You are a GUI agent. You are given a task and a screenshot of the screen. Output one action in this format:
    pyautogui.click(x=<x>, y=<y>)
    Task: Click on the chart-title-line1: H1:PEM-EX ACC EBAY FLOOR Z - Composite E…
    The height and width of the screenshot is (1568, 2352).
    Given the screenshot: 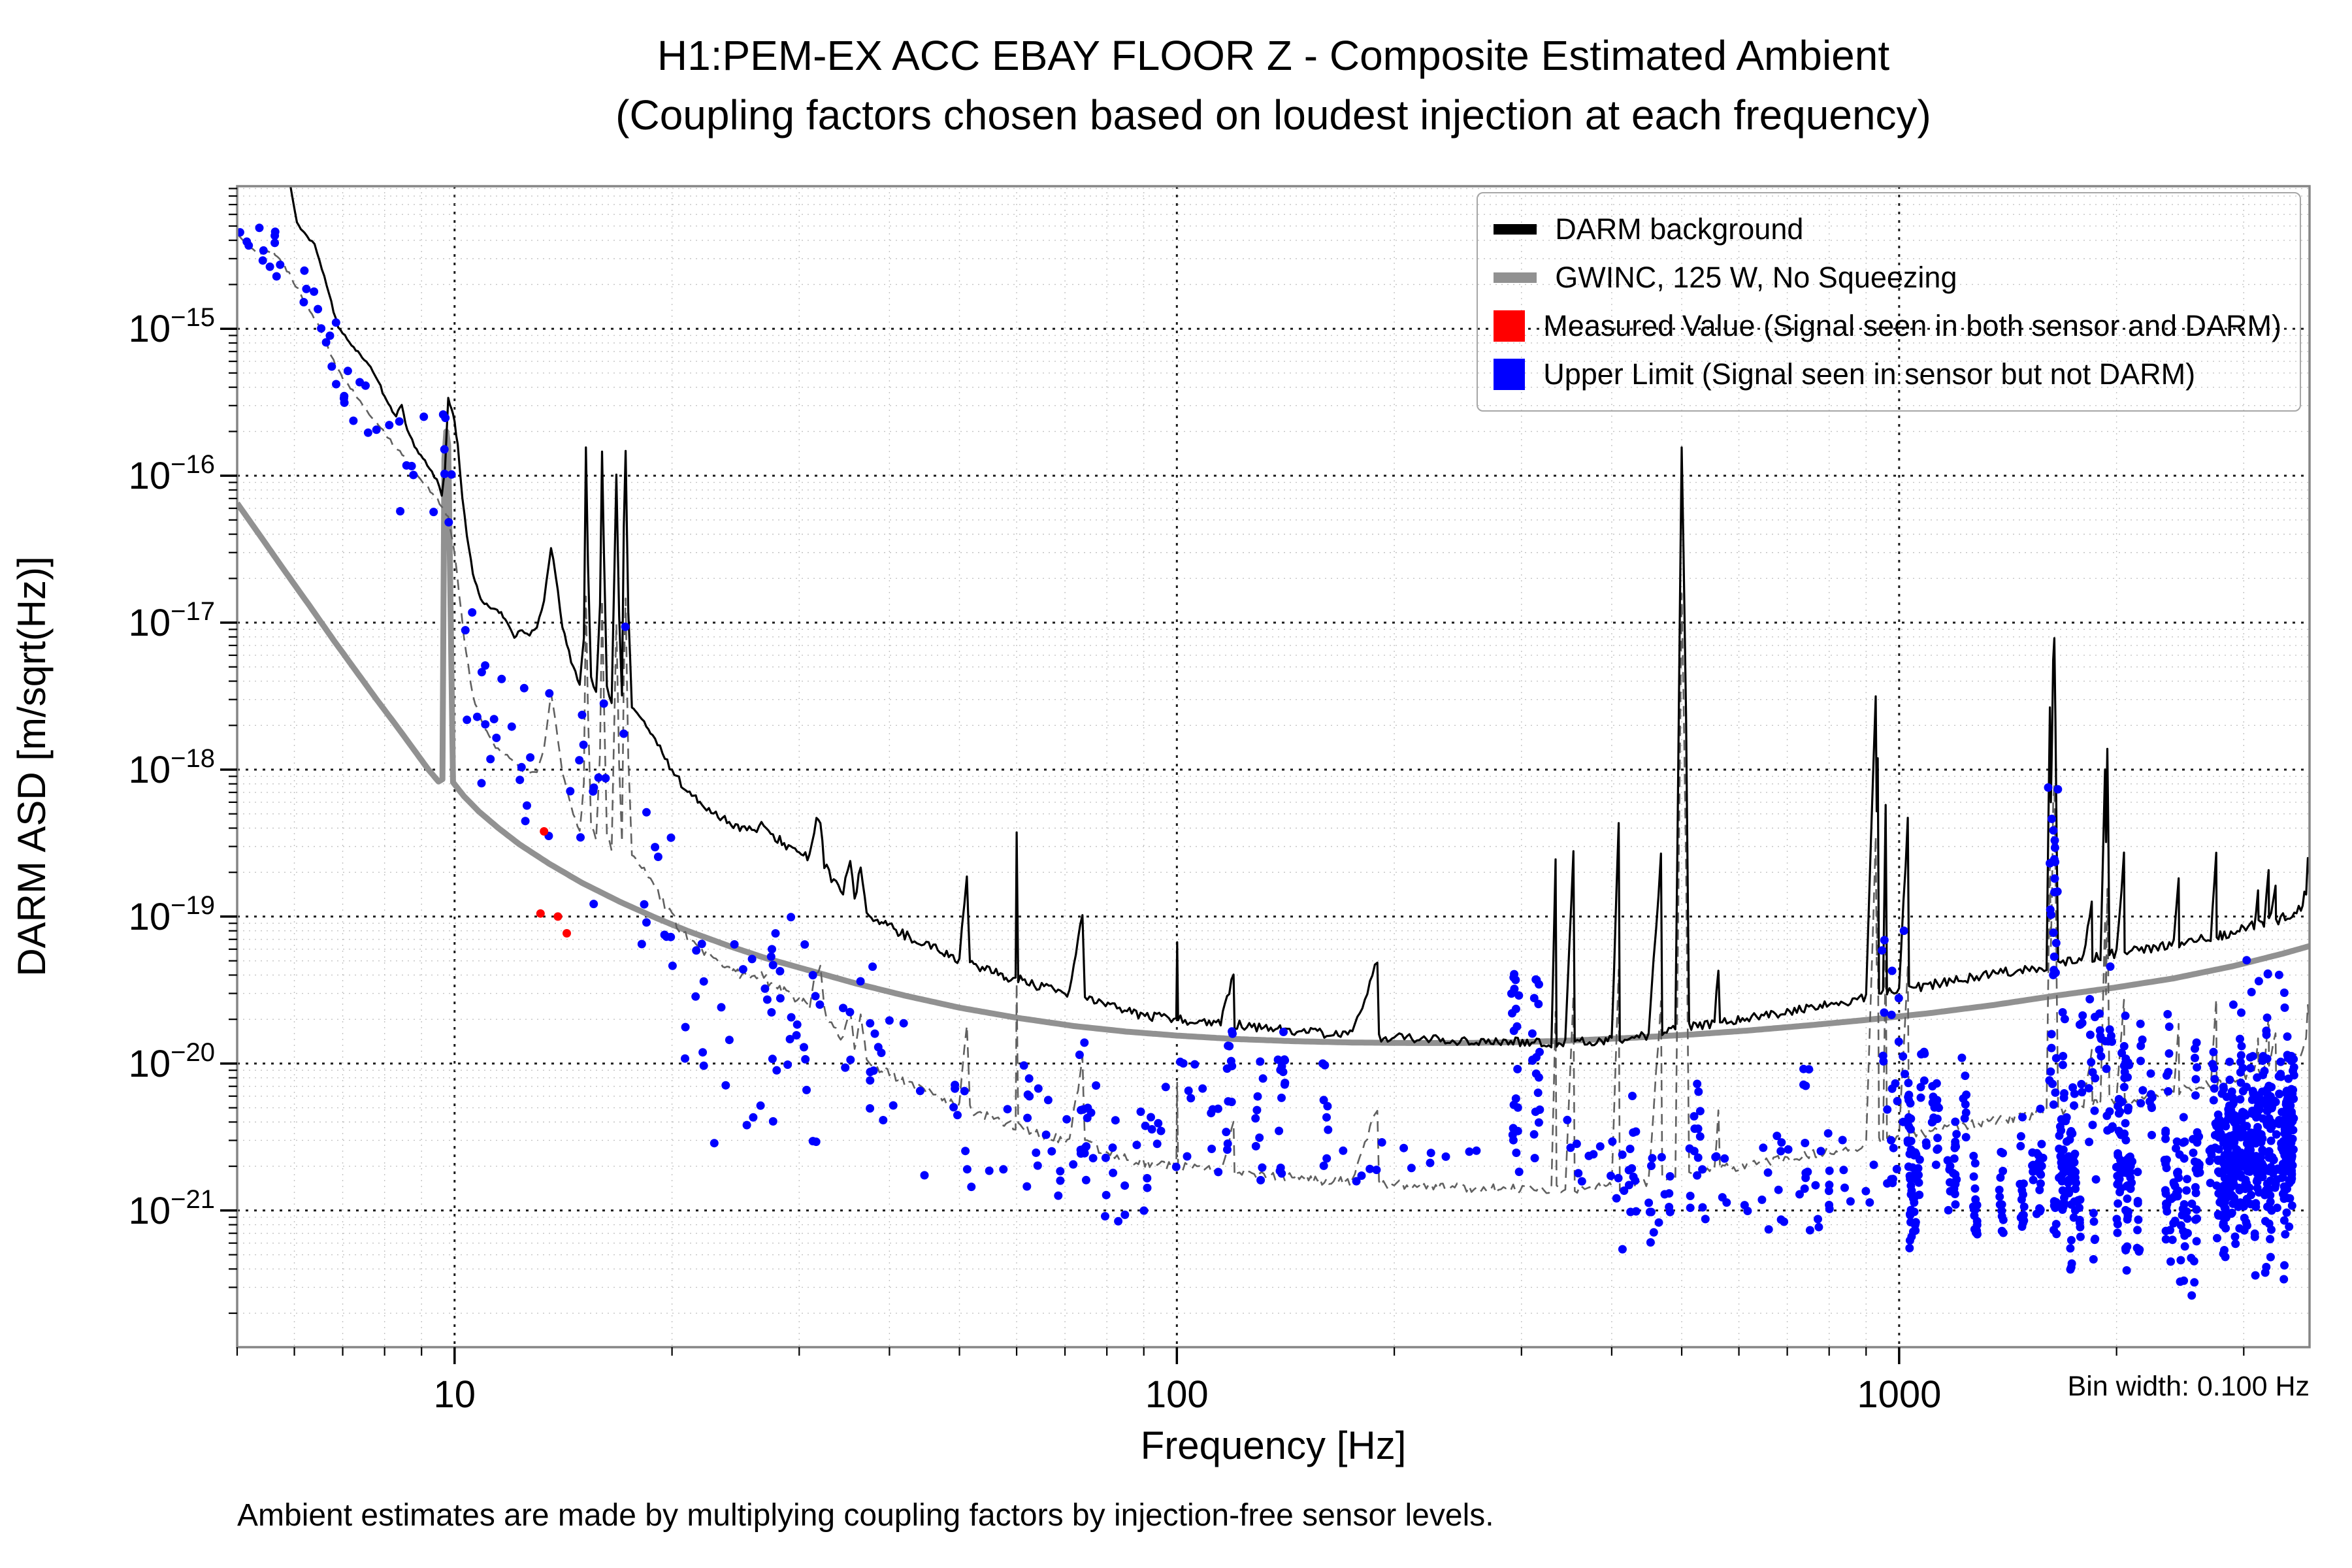 What is the action you would take?
    pyautogui.click(x=1273, y=55)
    